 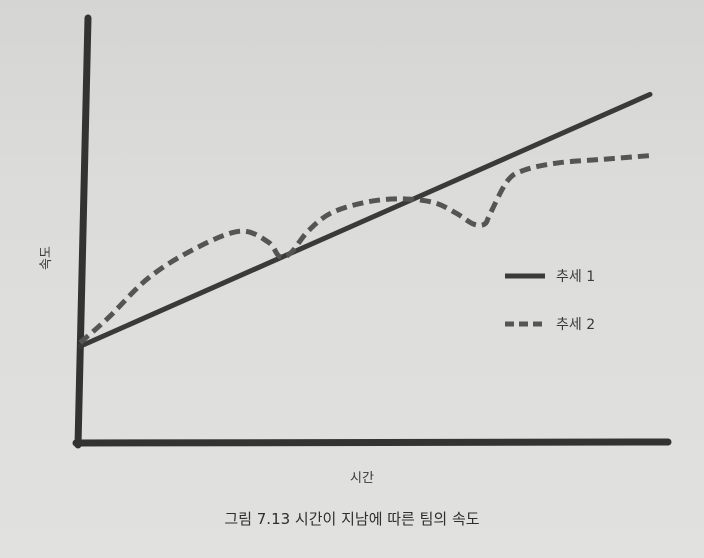 I want to click on legend-label-1: 추세 1, so click(x=575, y=277).